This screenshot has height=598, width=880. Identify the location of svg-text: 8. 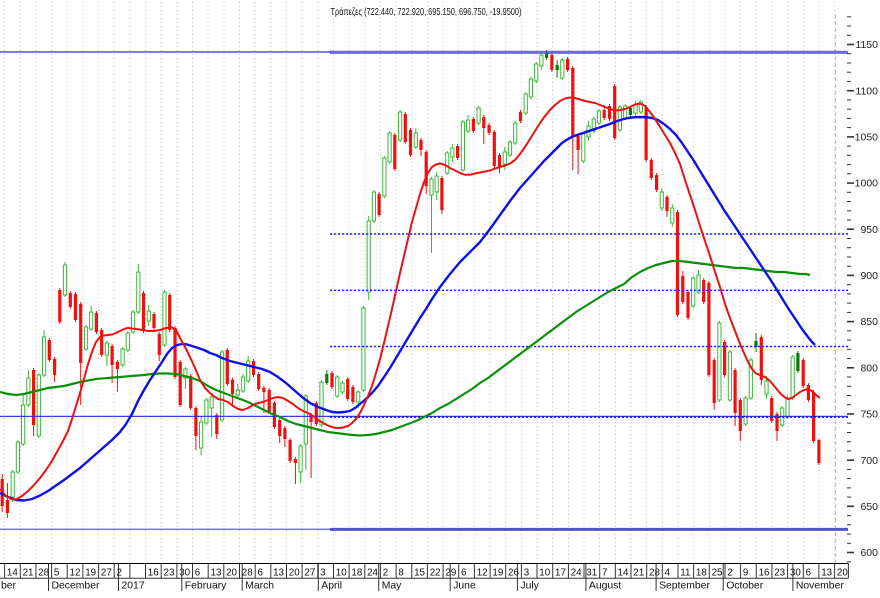
(401, 573).